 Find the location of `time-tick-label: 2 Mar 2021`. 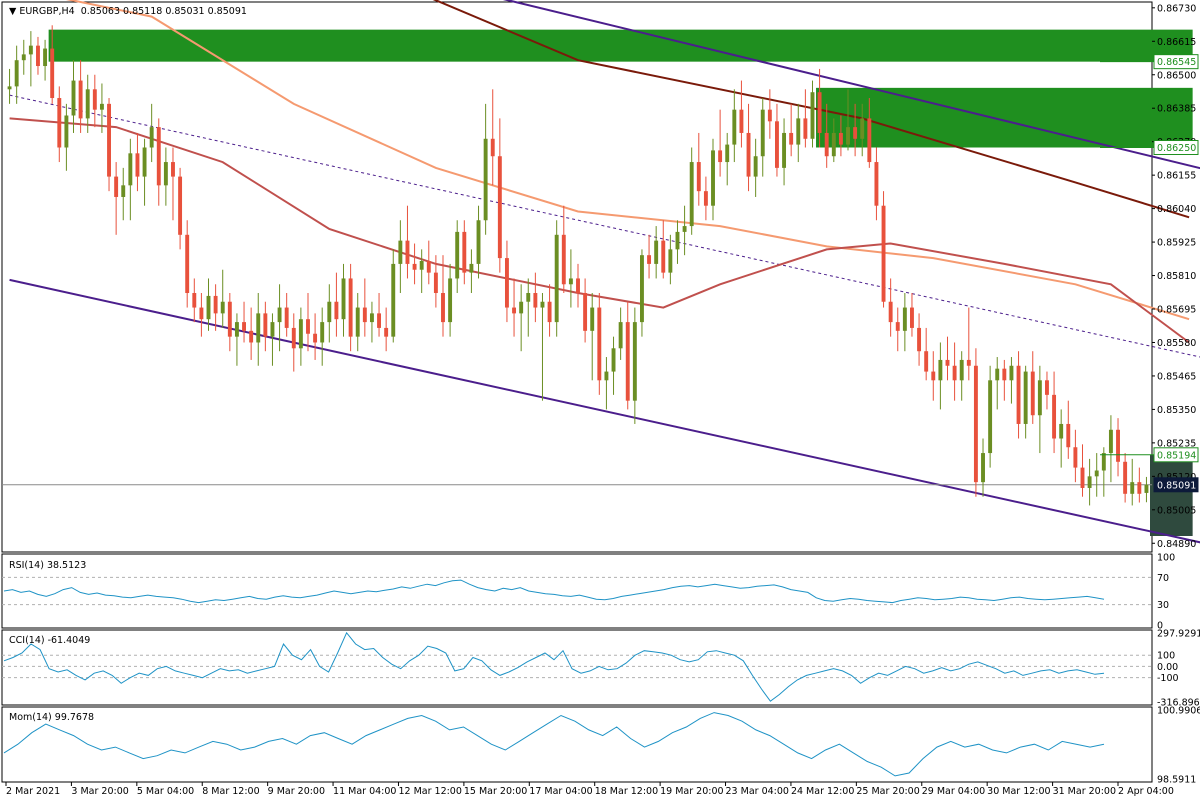

time-tick-label: 2 Mar 2021 is located at coordinates (33, 791).